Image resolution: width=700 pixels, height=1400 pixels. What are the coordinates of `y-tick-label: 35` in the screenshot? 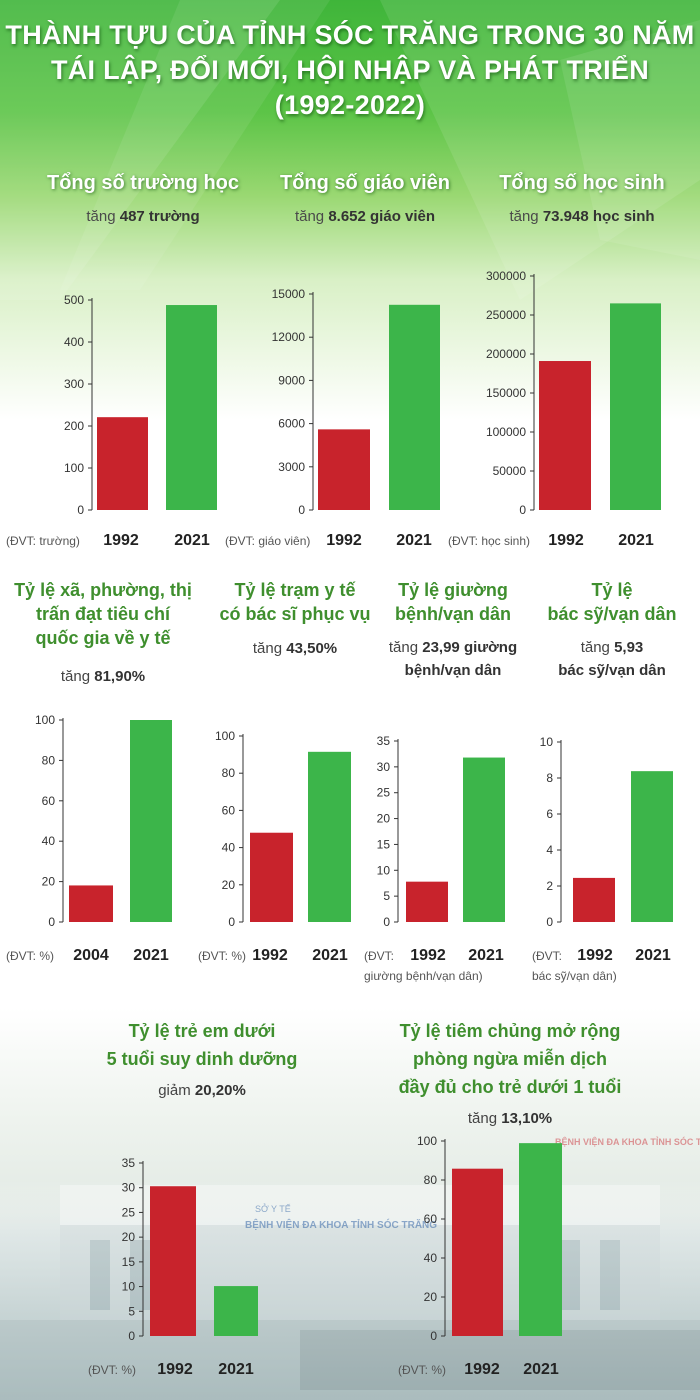 It's located at (129, 1163).